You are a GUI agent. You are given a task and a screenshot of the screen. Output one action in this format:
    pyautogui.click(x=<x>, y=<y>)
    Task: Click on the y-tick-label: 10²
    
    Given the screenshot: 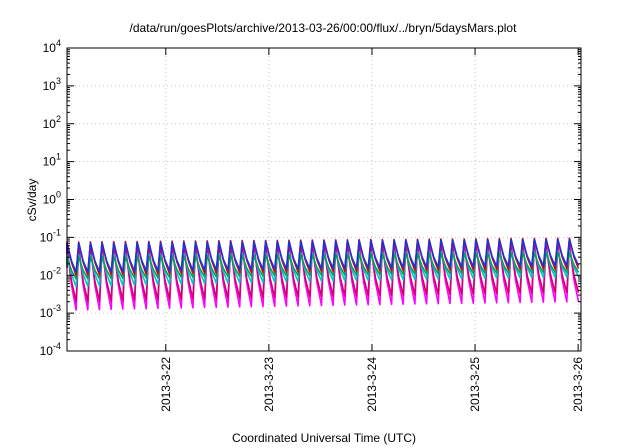 What is the action you would take?
    pyautogui.click(x=52, y=122)
    